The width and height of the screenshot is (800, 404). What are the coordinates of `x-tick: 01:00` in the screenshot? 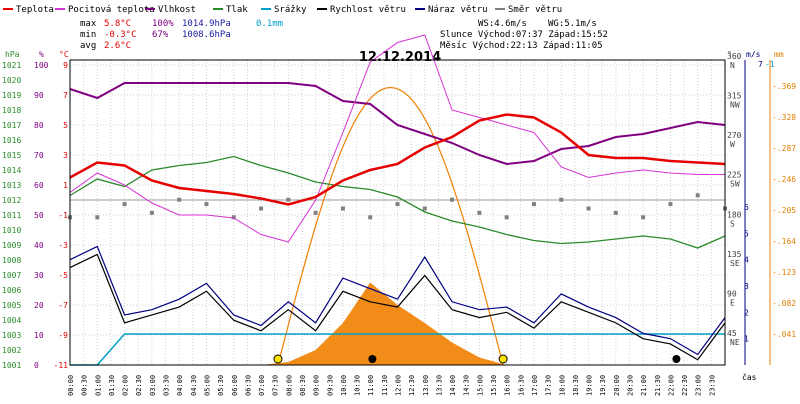 It's located at (98, 385).